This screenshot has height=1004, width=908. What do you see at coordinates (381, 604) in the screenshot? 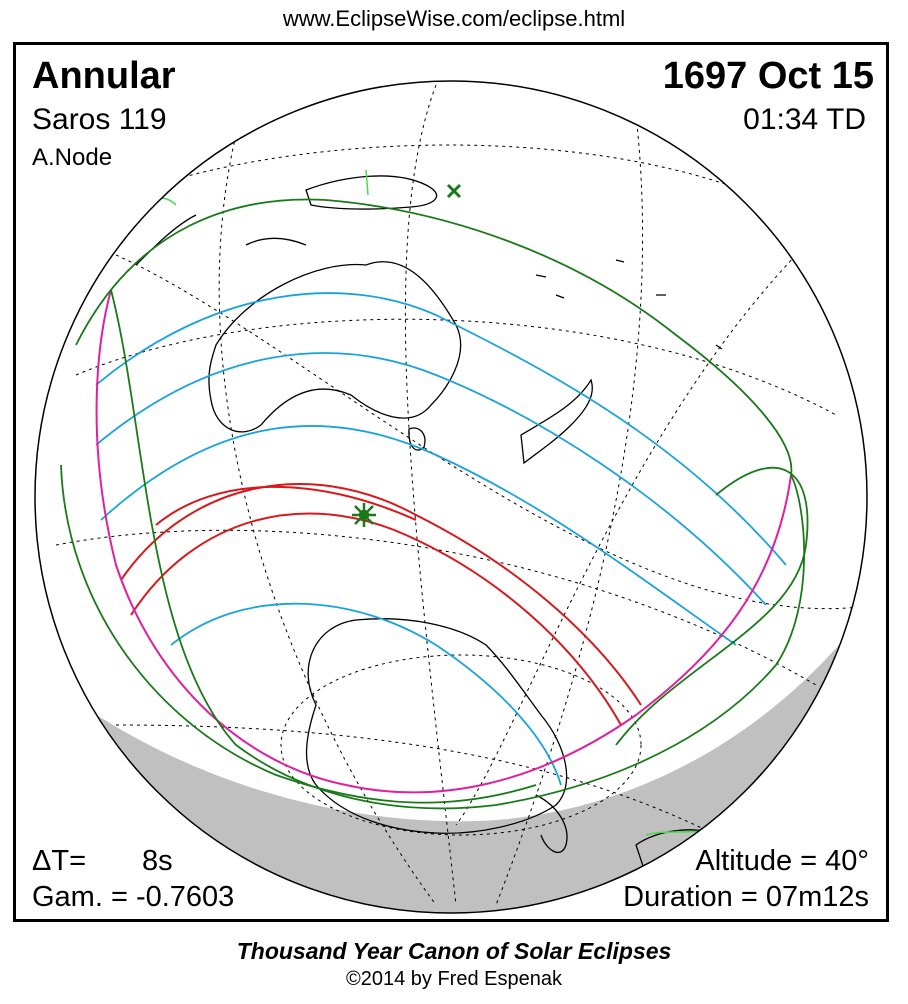
I see `central-path-limits` at bounding box center [381, 604].